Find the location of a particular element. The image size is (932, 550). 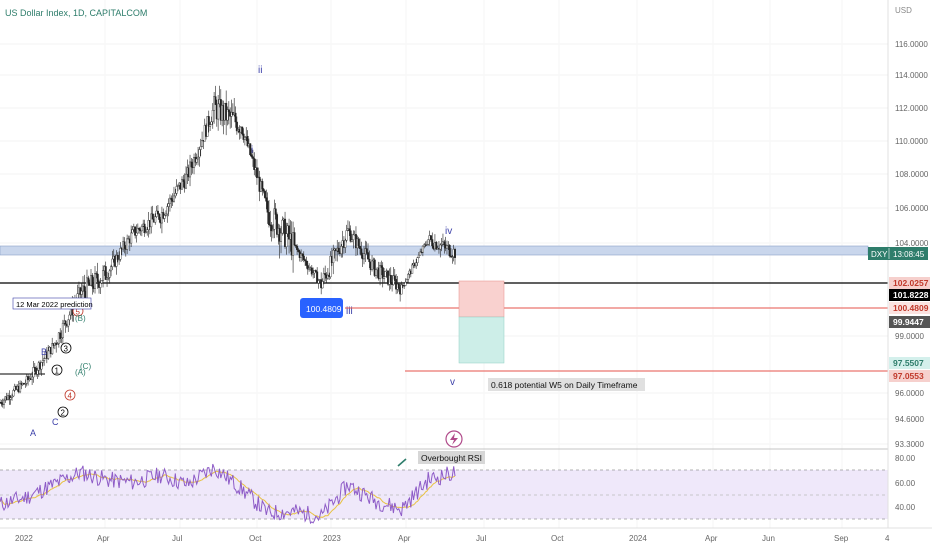

time-tick-label: Apr is located at coordinates (711, 538).